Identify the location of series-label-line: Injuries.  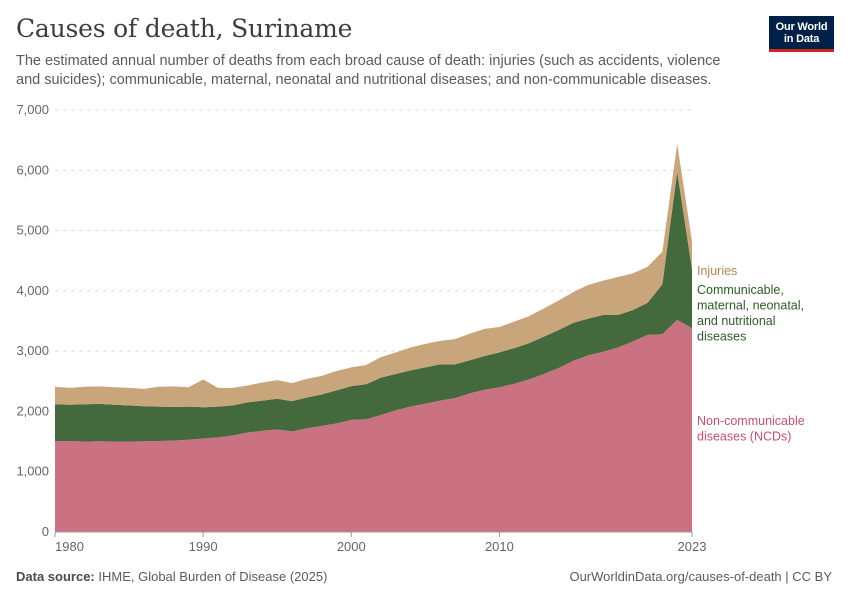
(717, 271).